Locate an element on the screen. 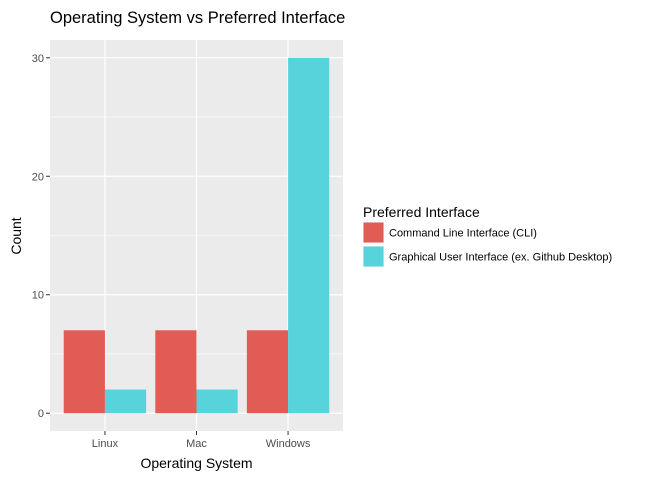  legend-label: Command Line Interface (CLI) is located at coordinates (463, 234).